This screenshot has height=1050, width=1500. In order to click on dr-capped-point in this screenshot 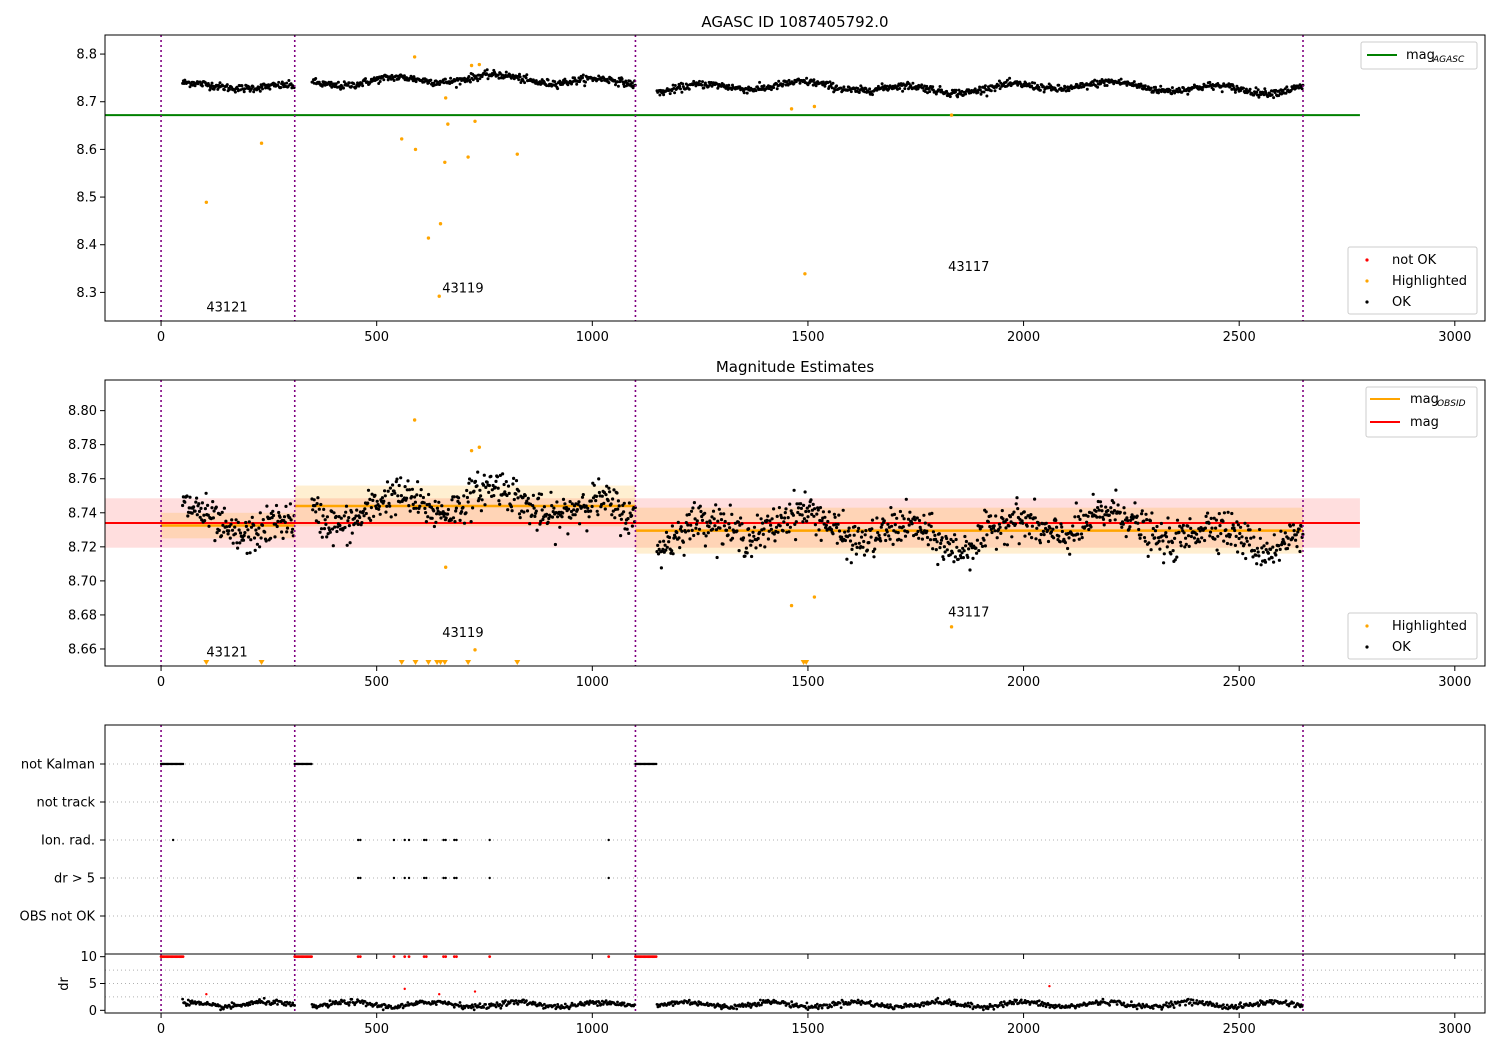, I will do `click(443, 957)`.